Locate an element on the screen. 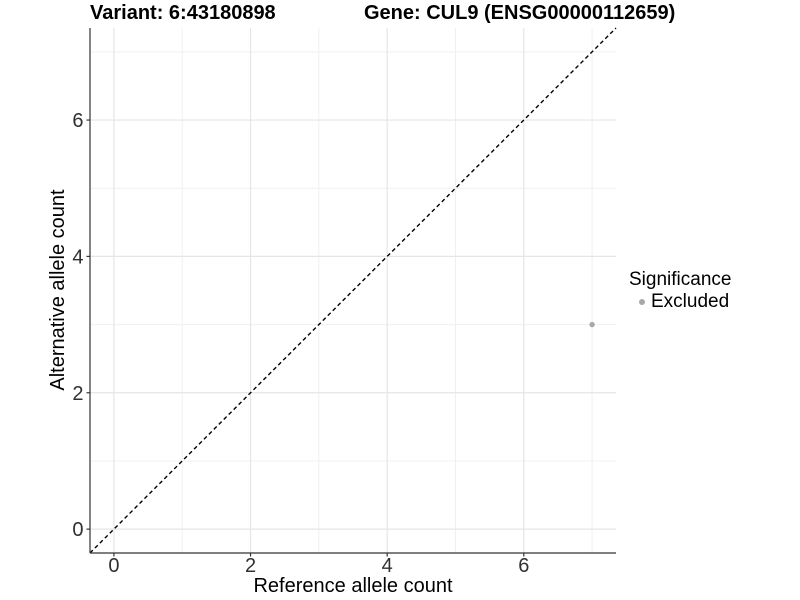 The image size is (800, 600). legend-key is located at coordinates (641, 302).